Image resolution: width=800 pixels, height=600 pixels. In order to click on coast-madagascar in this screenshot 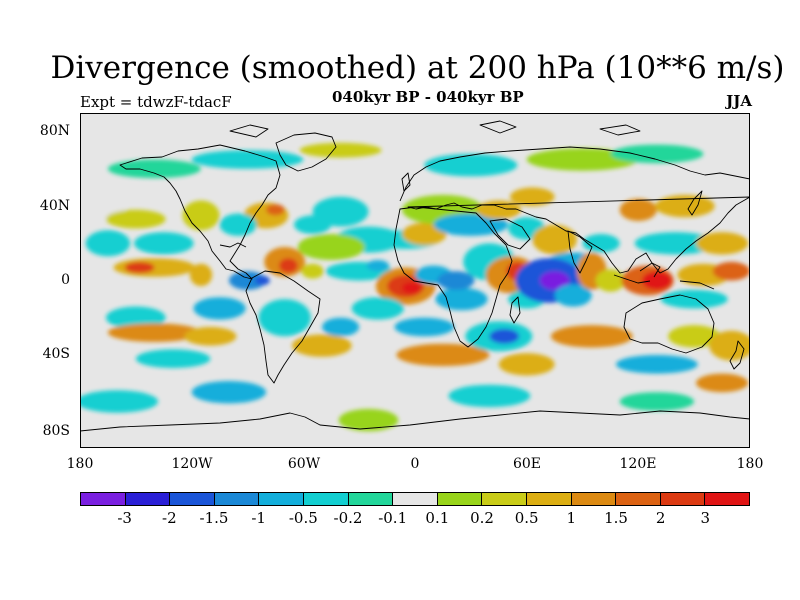, I will do `click(515, 310)`.